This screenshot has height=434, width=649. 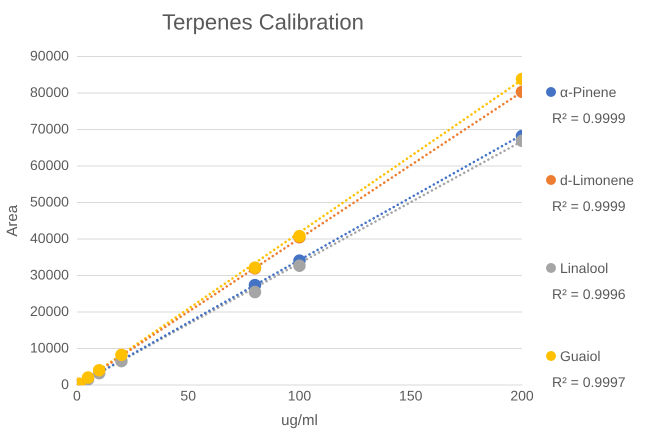 I want to click on text: R² = 0.9996, so click(x=589, y=294).